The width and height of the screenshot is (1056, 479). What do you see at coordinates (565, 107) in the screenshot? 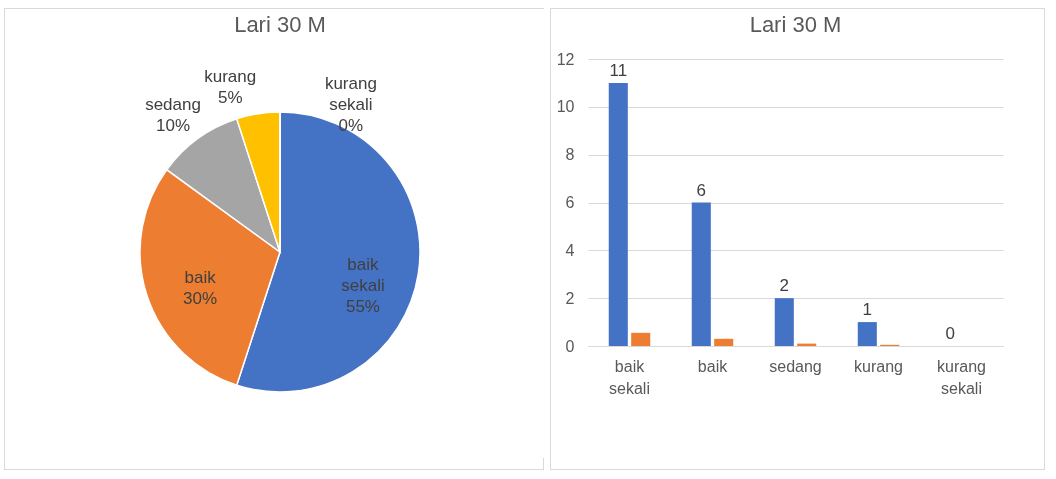
I see `y-tick-label: 10` at bounding box center [565, 107].